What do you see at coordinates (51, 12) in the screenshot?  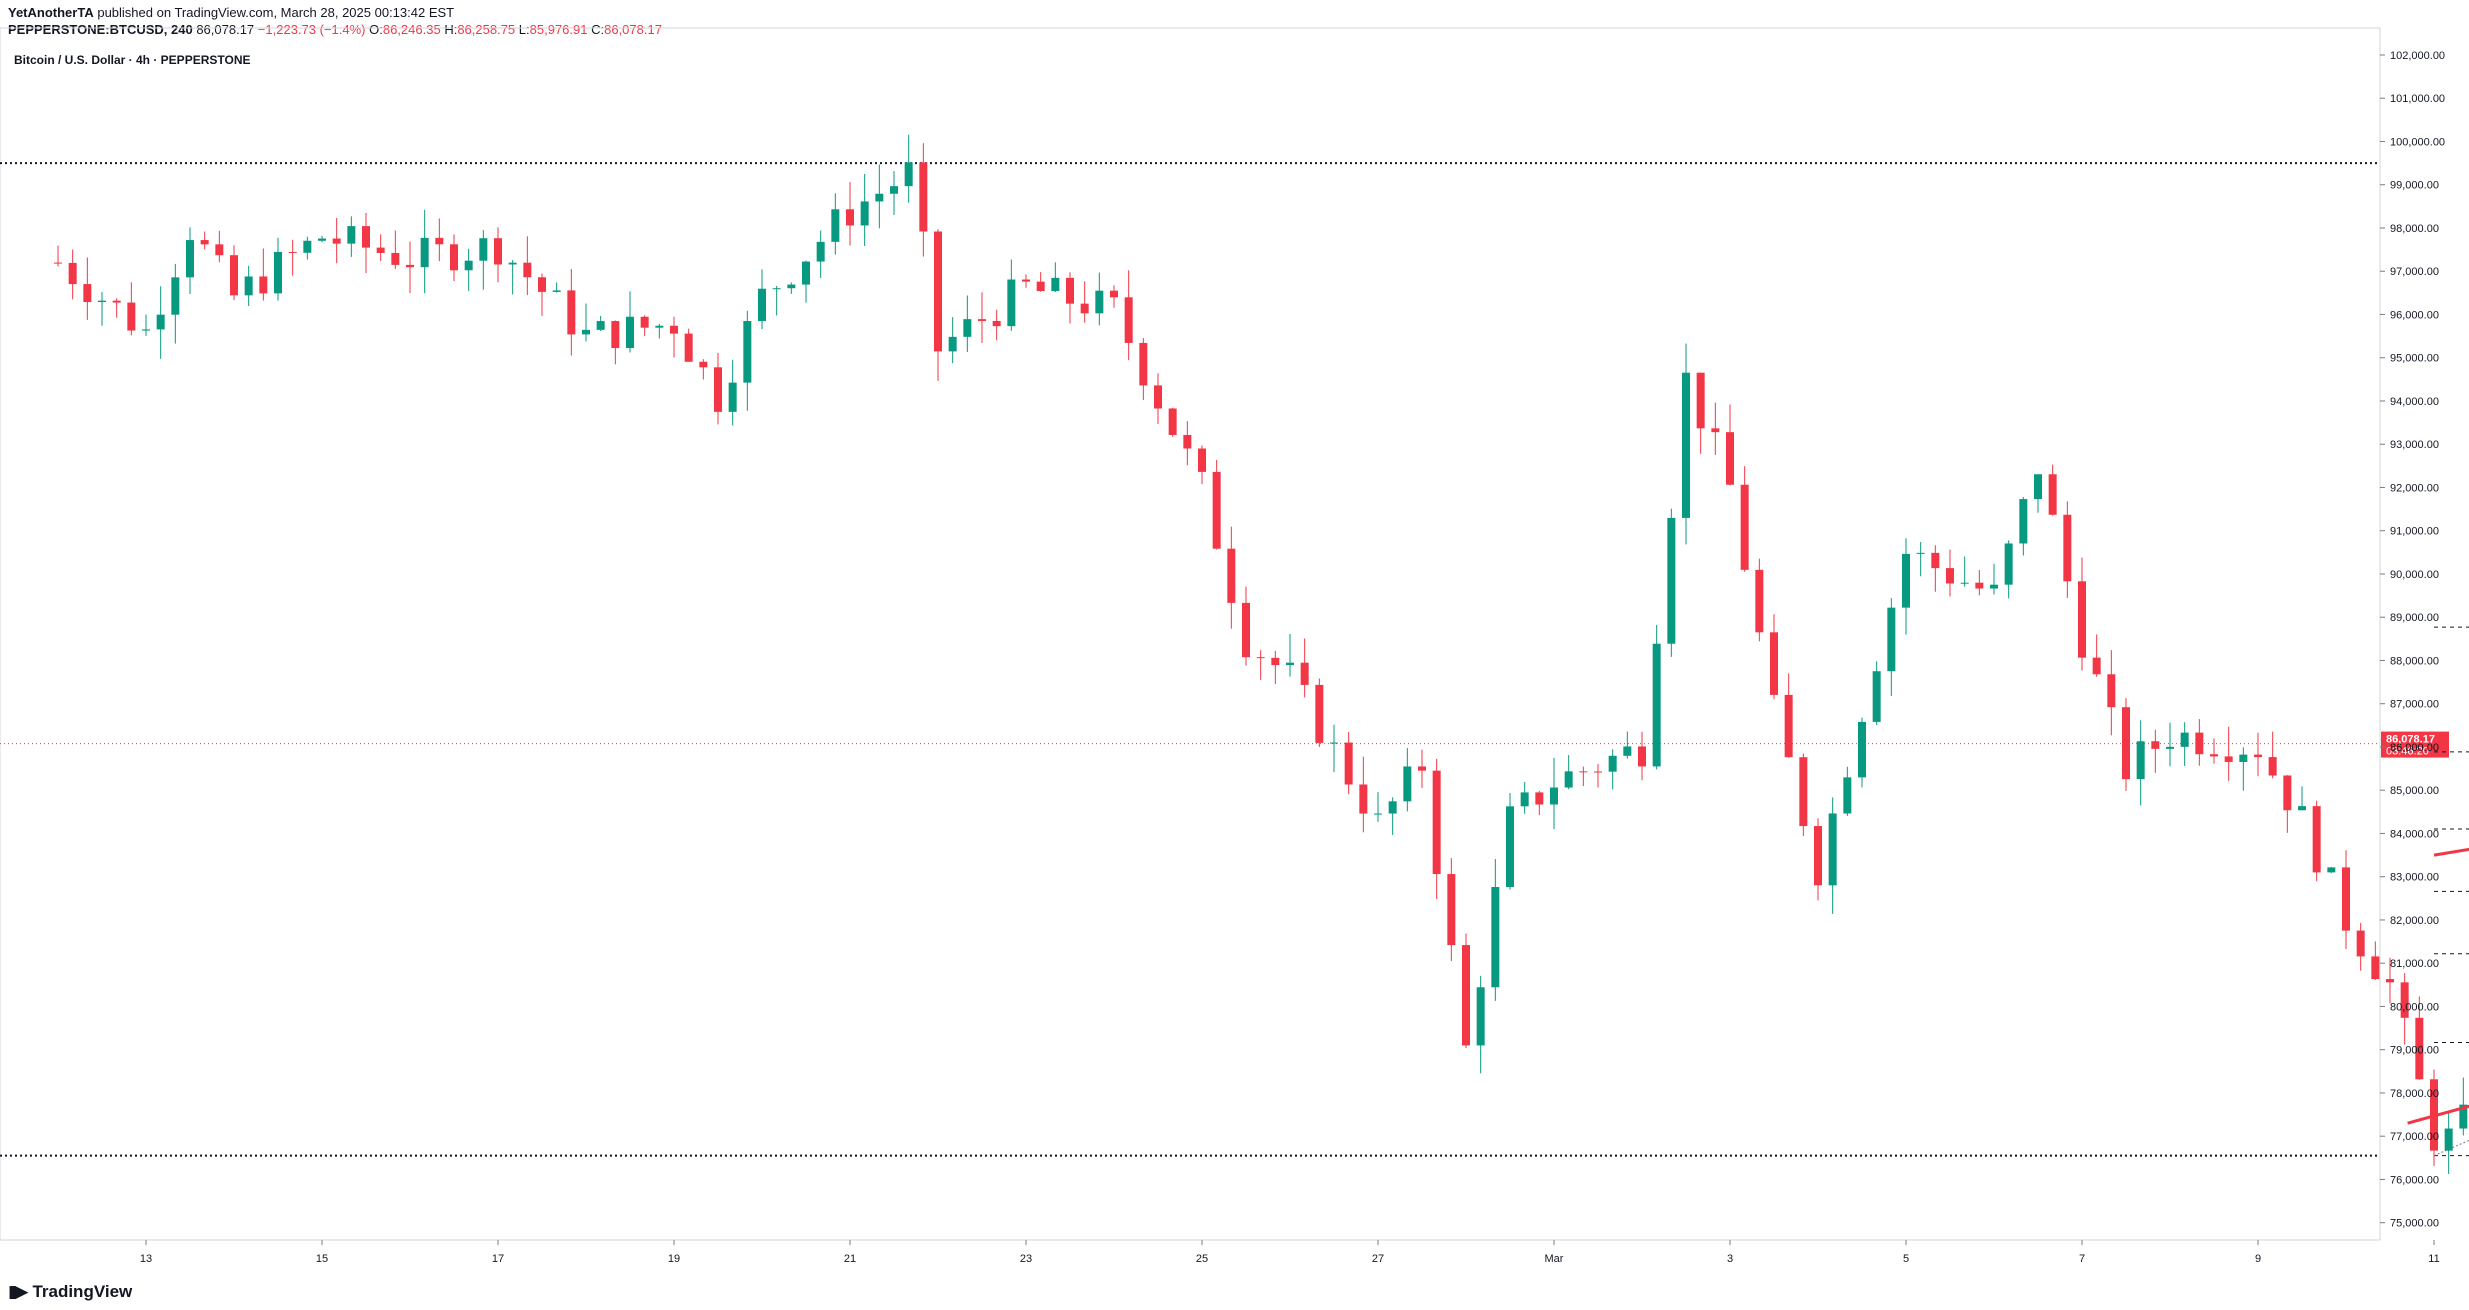 I see `author-name: YetAnotherTA` at bounding box center [51, 12].